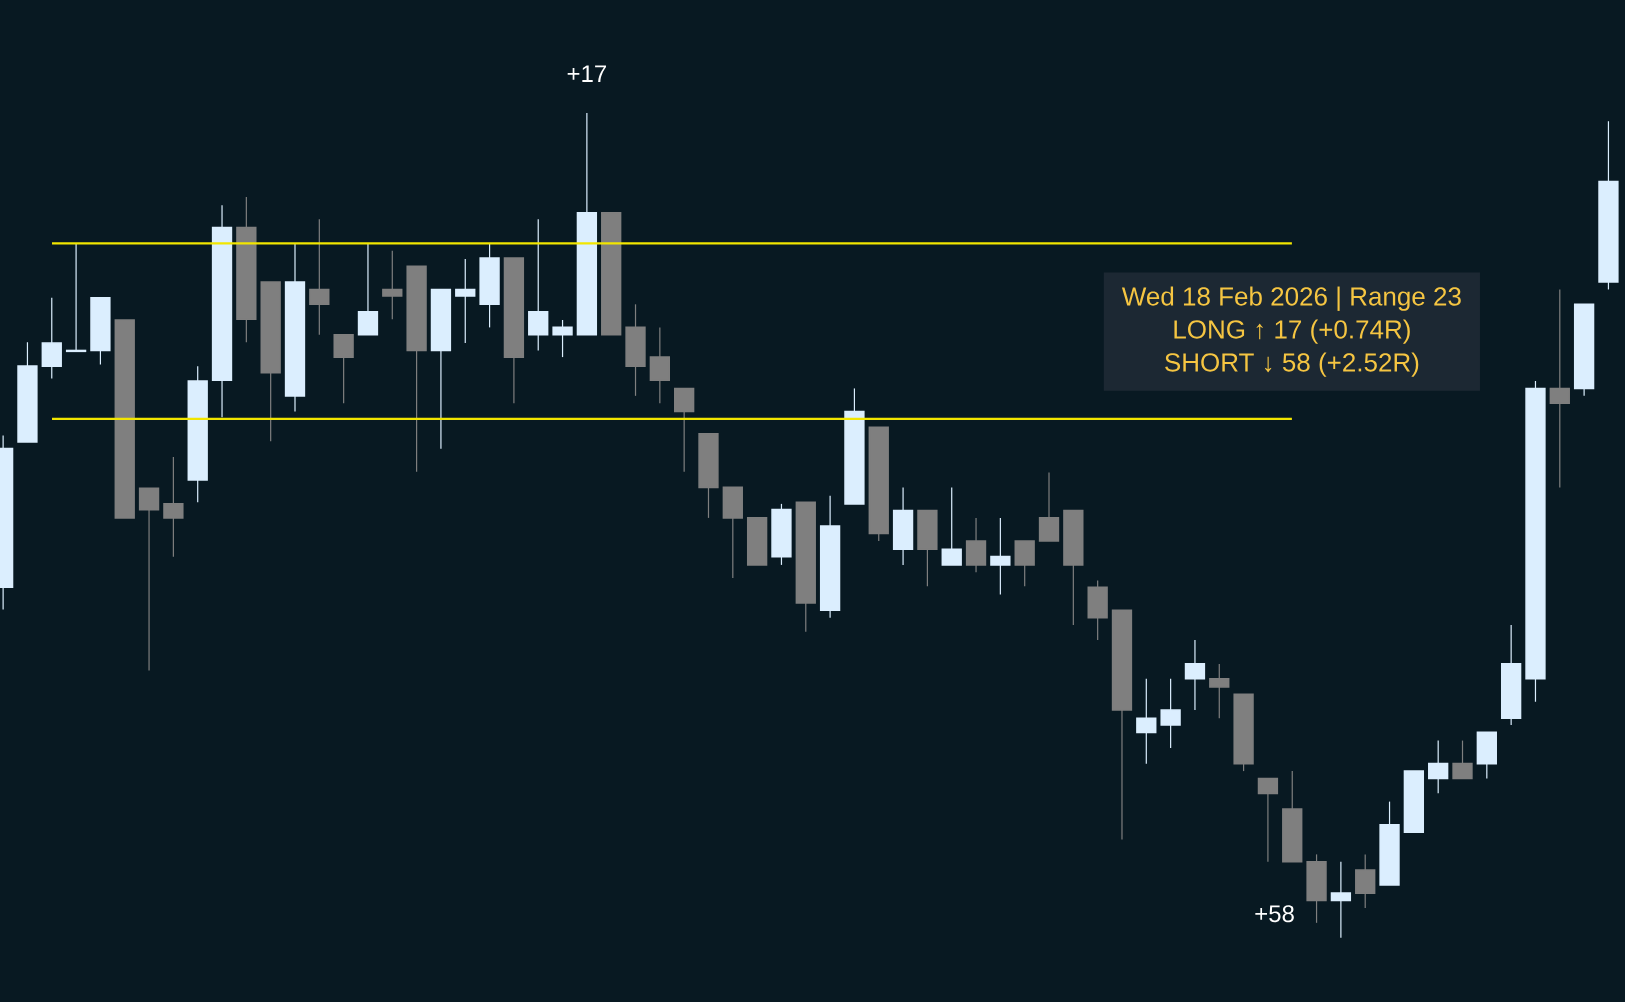  Describe the element at coordinates (1292, 331) in the screenshot. I see `annotation: LONG ↑ 17 (+0.74R)` at that location.